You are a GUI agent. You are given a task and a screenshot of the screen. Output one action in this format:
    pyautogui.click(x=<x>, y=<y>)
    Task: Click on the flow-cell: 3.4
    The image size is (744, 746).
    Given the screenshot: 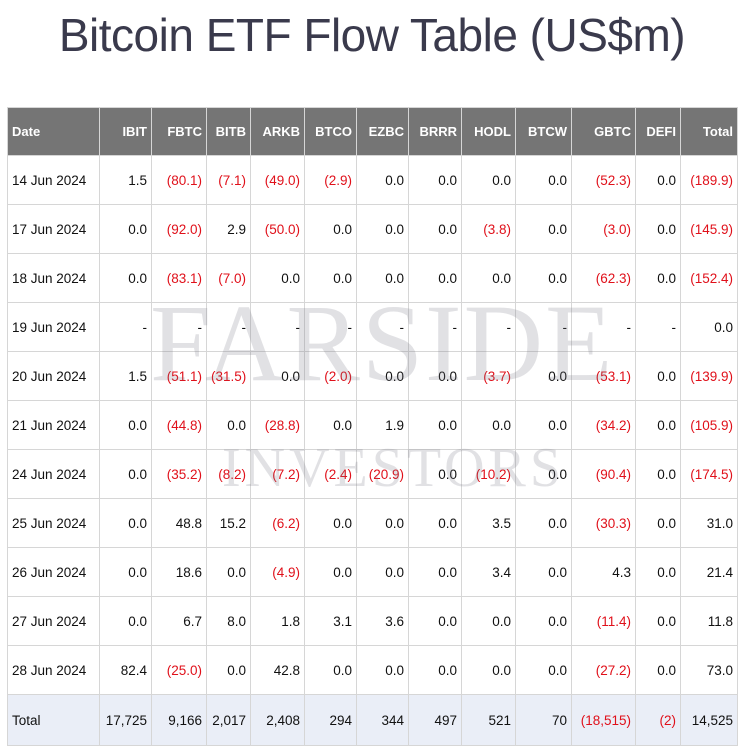 What is the action you would take?
    pyautogui.click(x=488, y=572)
    